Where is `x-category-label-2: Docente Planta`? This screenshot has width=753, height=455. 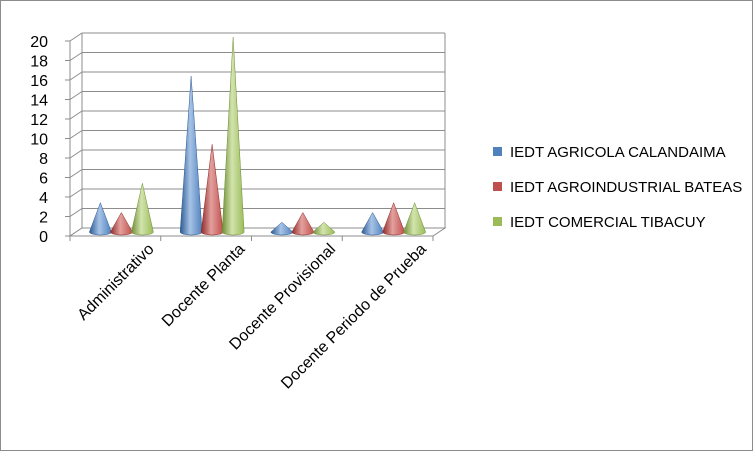 x-category-label-2: Docente Planta is located at coordinates (203, 285).